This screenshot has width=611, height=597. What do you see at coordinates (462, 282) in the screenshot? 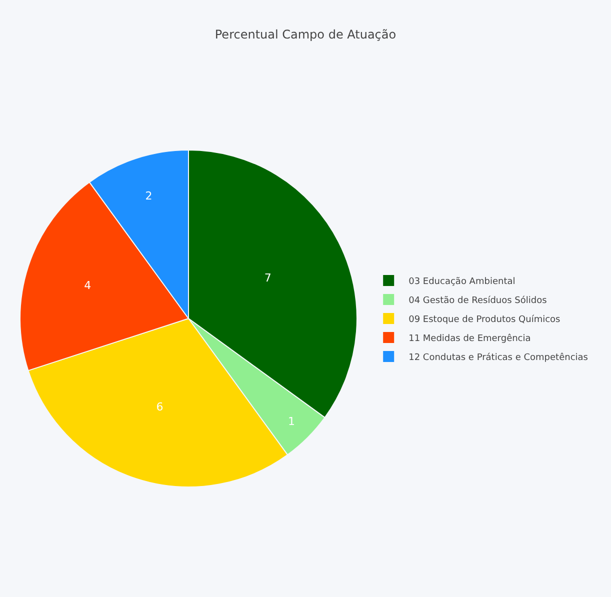
I see `legend-label: 03 Educação Ambiental` at bounding box center [462, 282].